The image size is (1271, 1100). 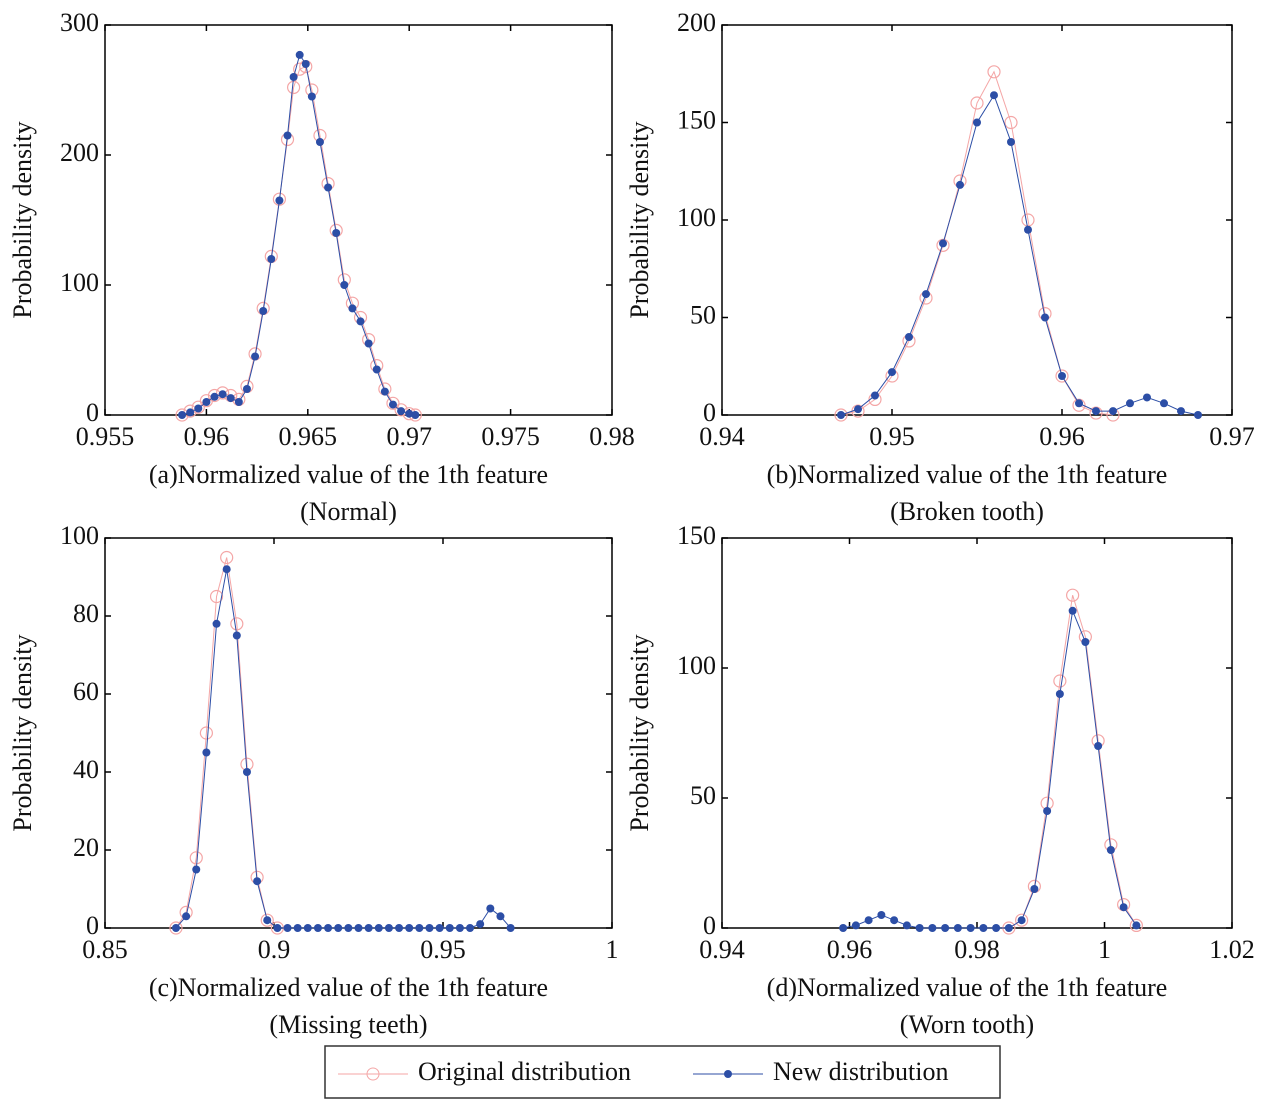 I want to click on x-axis-subtitle: (Worn tooth), so click(x=967, y=1024).